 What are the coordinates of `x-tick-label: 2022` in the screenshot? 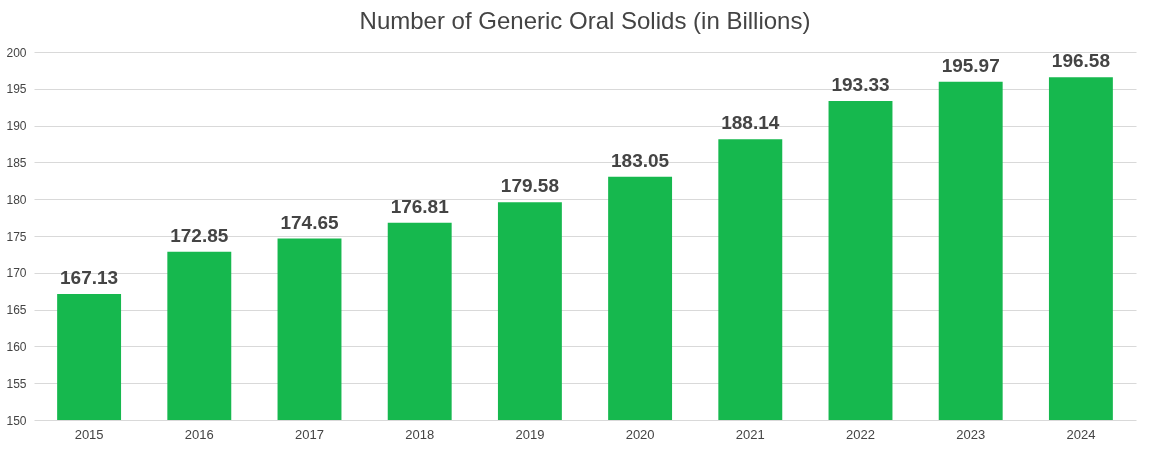 It's located at (860, 434).